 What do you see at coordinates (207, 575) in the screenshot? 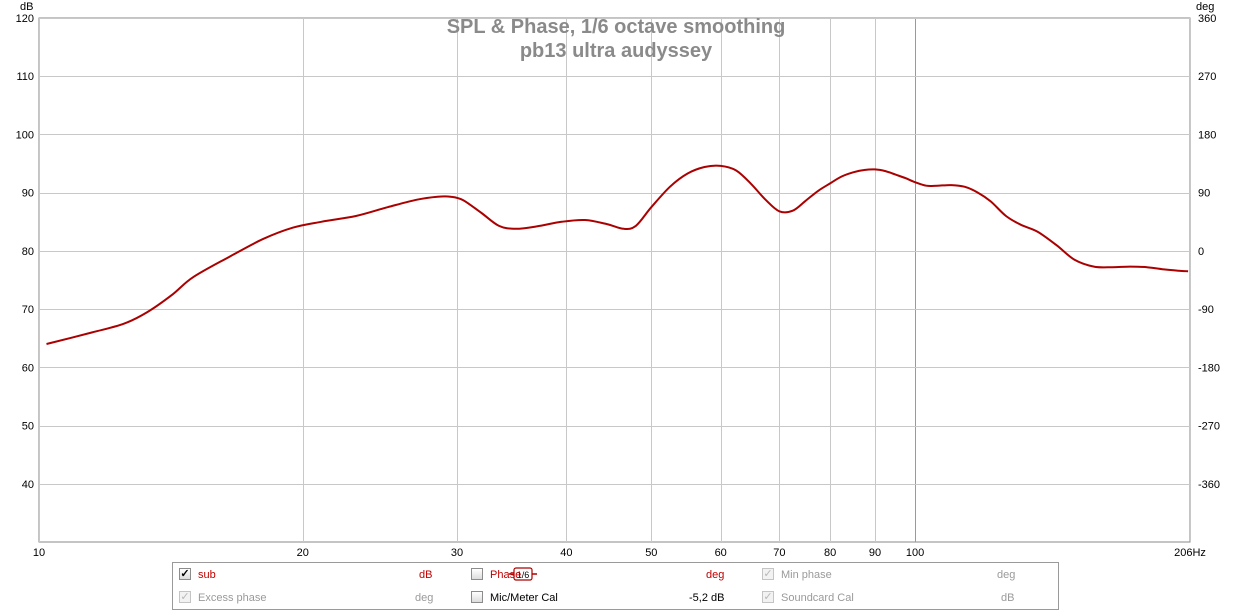
I see `sub-label: sub` at bounding box center [207, 575].